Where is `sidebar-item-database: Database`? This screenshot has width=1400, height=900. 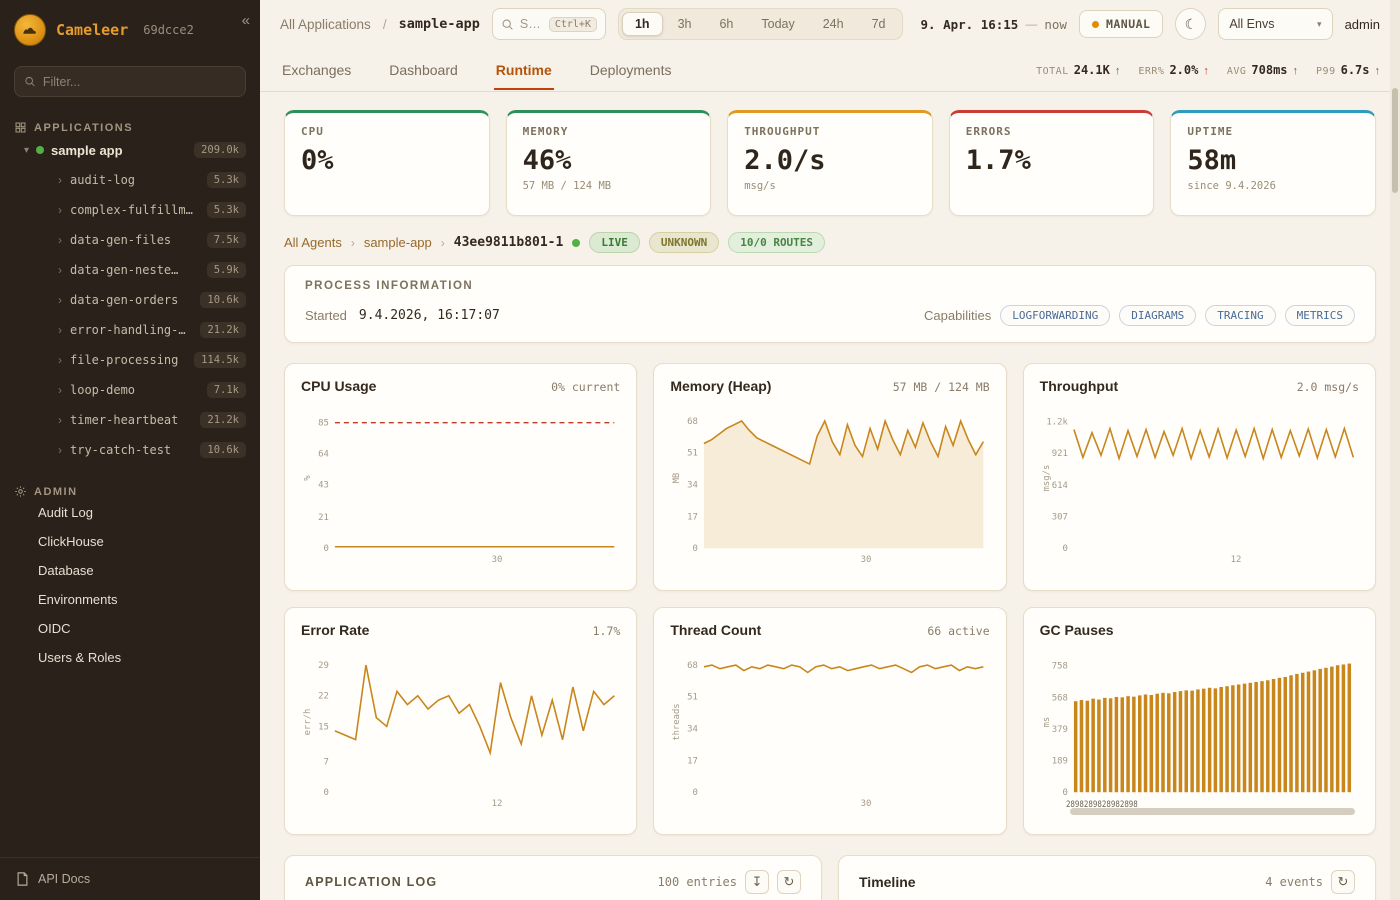 sidebar-item-database: Database is located at coordinates (66, 570).